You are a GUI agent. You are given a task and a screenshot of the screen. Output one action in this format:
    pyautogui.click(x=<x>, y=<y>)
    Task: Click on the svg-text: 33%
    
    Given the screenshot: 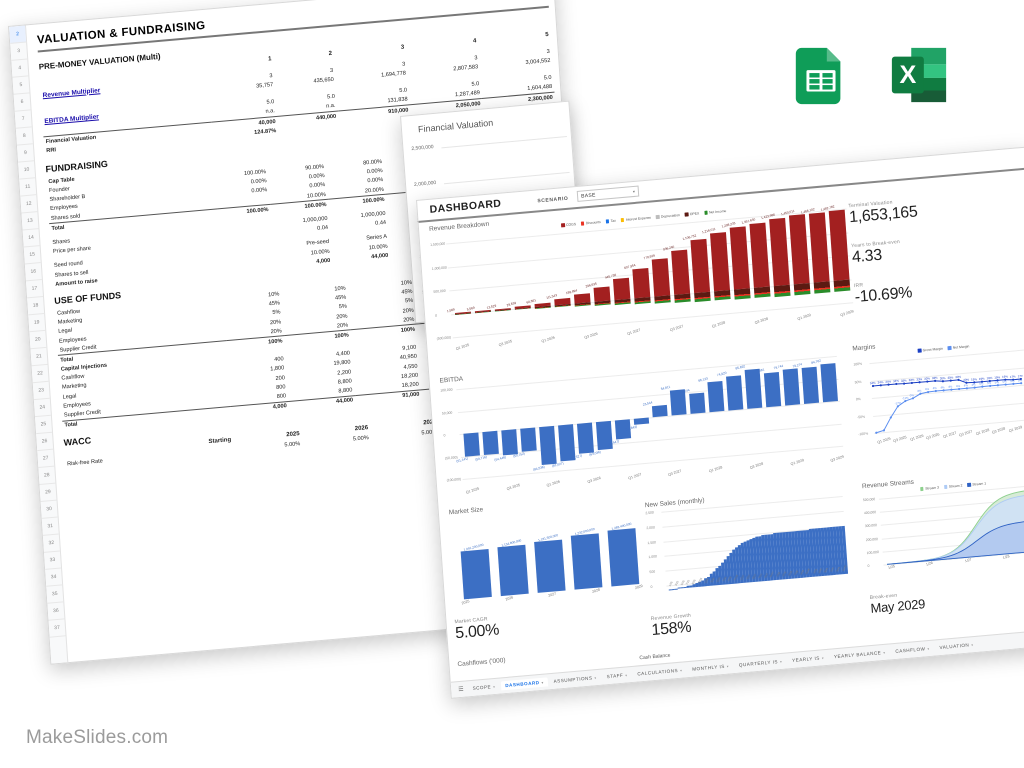 What is the action you would take?
    pyautogui.click(x=927, y=378)
    